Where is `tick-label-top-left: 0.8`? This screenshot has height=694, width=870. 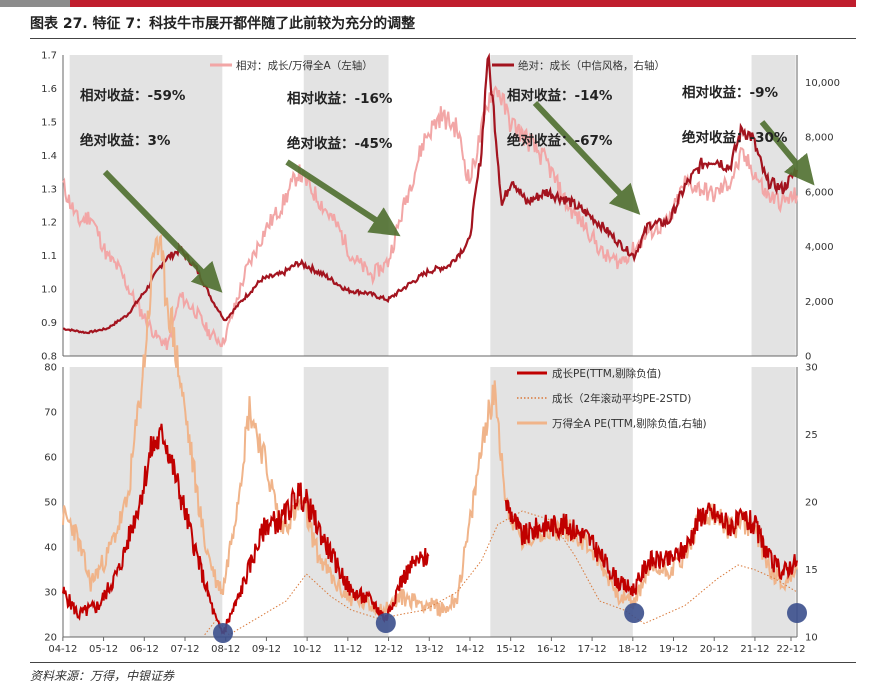
tick-label-top-left: 0.8 is located at coordinates (49, 357).